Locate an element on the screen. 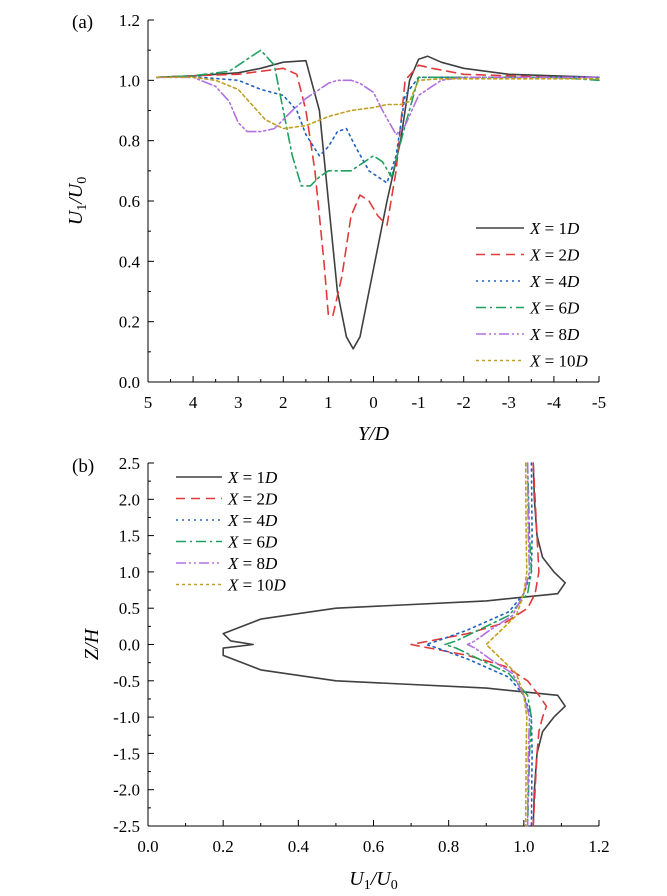  x-tick-label: 0.6 is located at coordinates (373, 846).